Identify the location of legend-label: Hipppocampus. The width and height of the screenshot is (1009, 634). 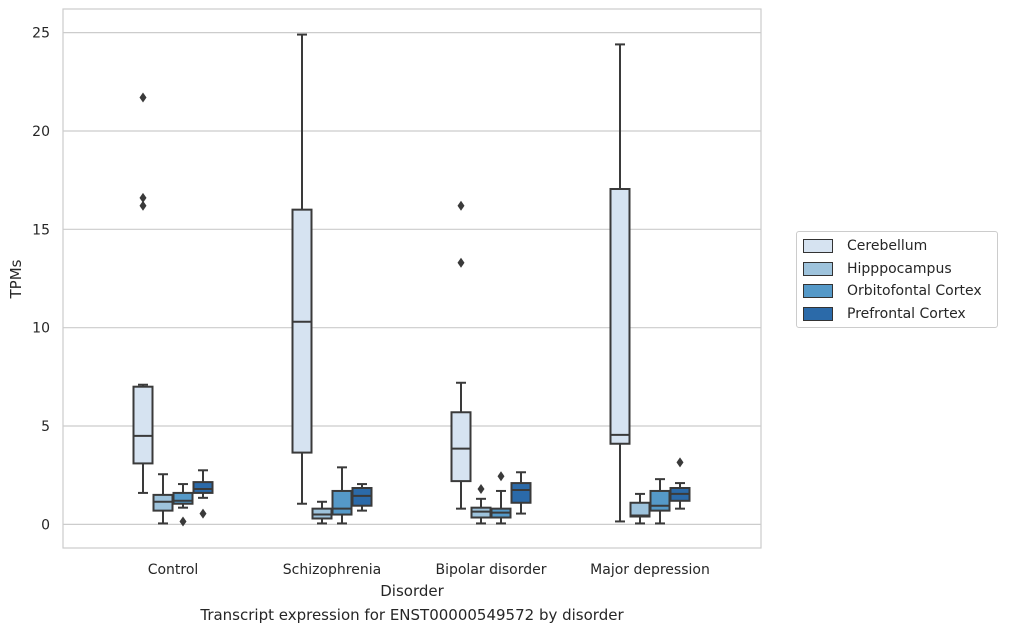
(899, 268).